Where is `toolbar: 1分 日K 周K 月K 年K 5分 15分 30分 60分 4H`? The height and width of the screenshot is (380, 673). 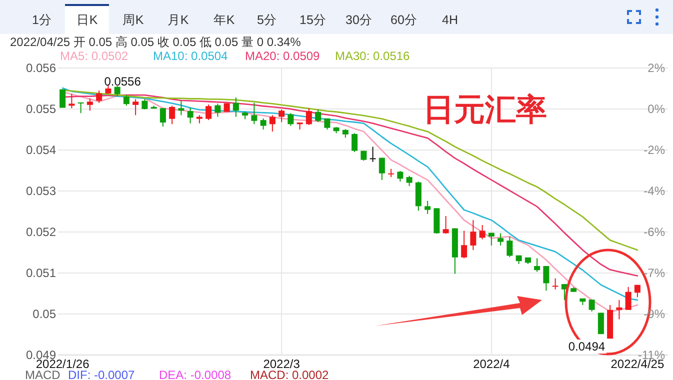 toolbar: 1分 日K 周K 月K 年K 5分 15分 30分 60分 4H is located at coordinates (336, 17).